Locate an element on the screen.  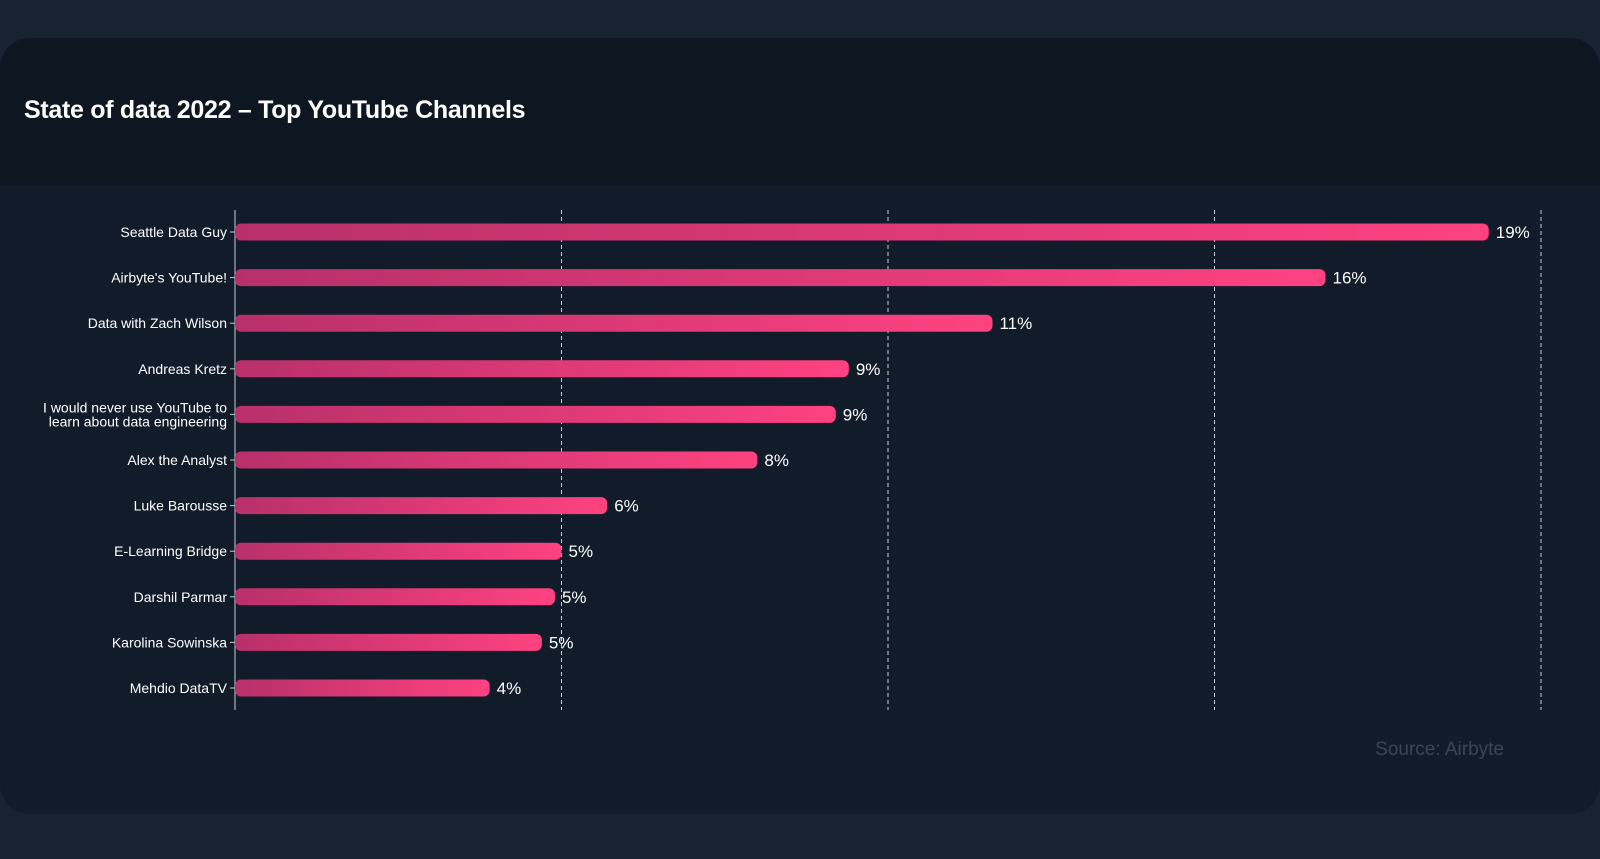
value-label: 16% is located at coordinates (1350, 278).